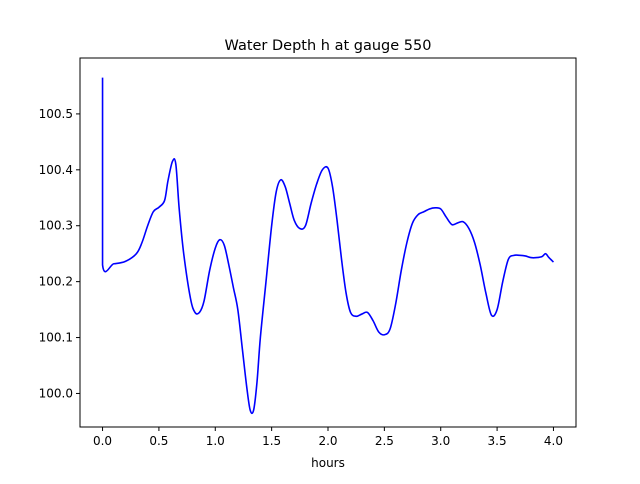  I want to click on x-tick-label: 0.5, so click(158, 441).